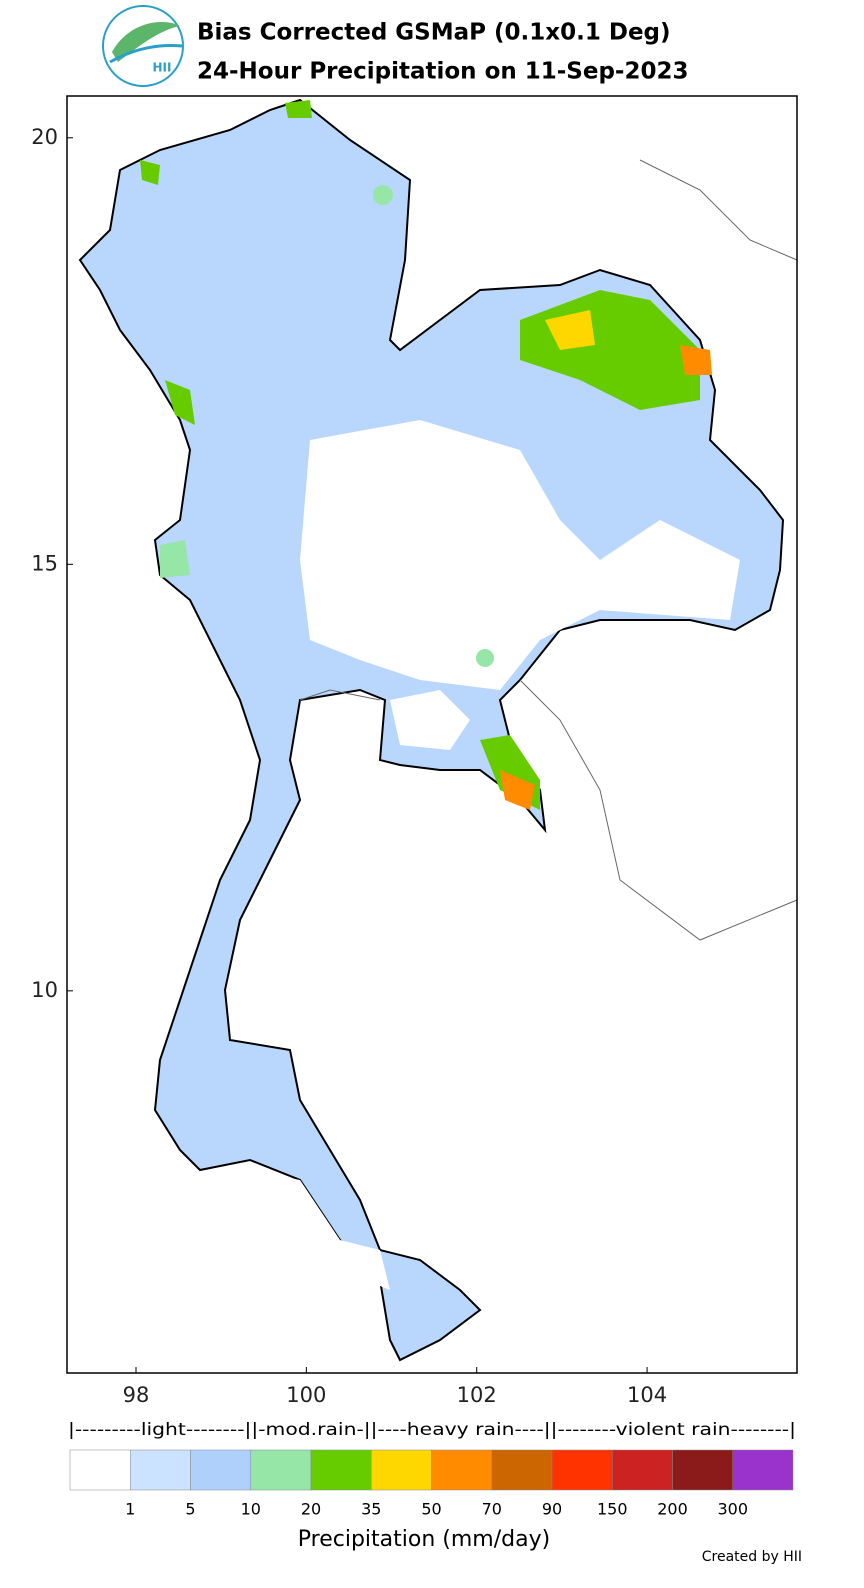 This screenshot has width=864, height=1588. What do you see at coordinates (612, 1509) in the screenshot?
I see `colorbar-tick-label: 150` at bounding box center [612, 1509].